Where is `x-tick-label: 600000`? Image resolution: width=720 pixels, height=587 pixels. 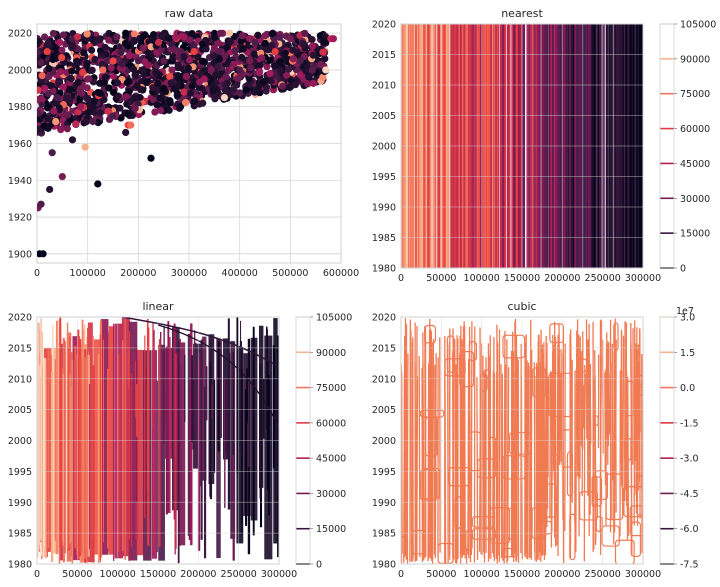
x-tick-label: 600000 is located at coordinates (341, 273).